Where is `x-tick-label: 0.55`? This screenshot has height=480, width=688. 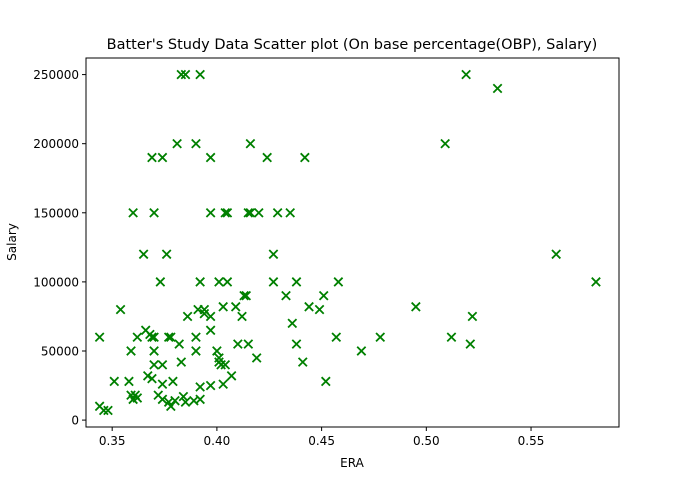
x-tick-label: 0.55 is located at coordinates (531, 441).